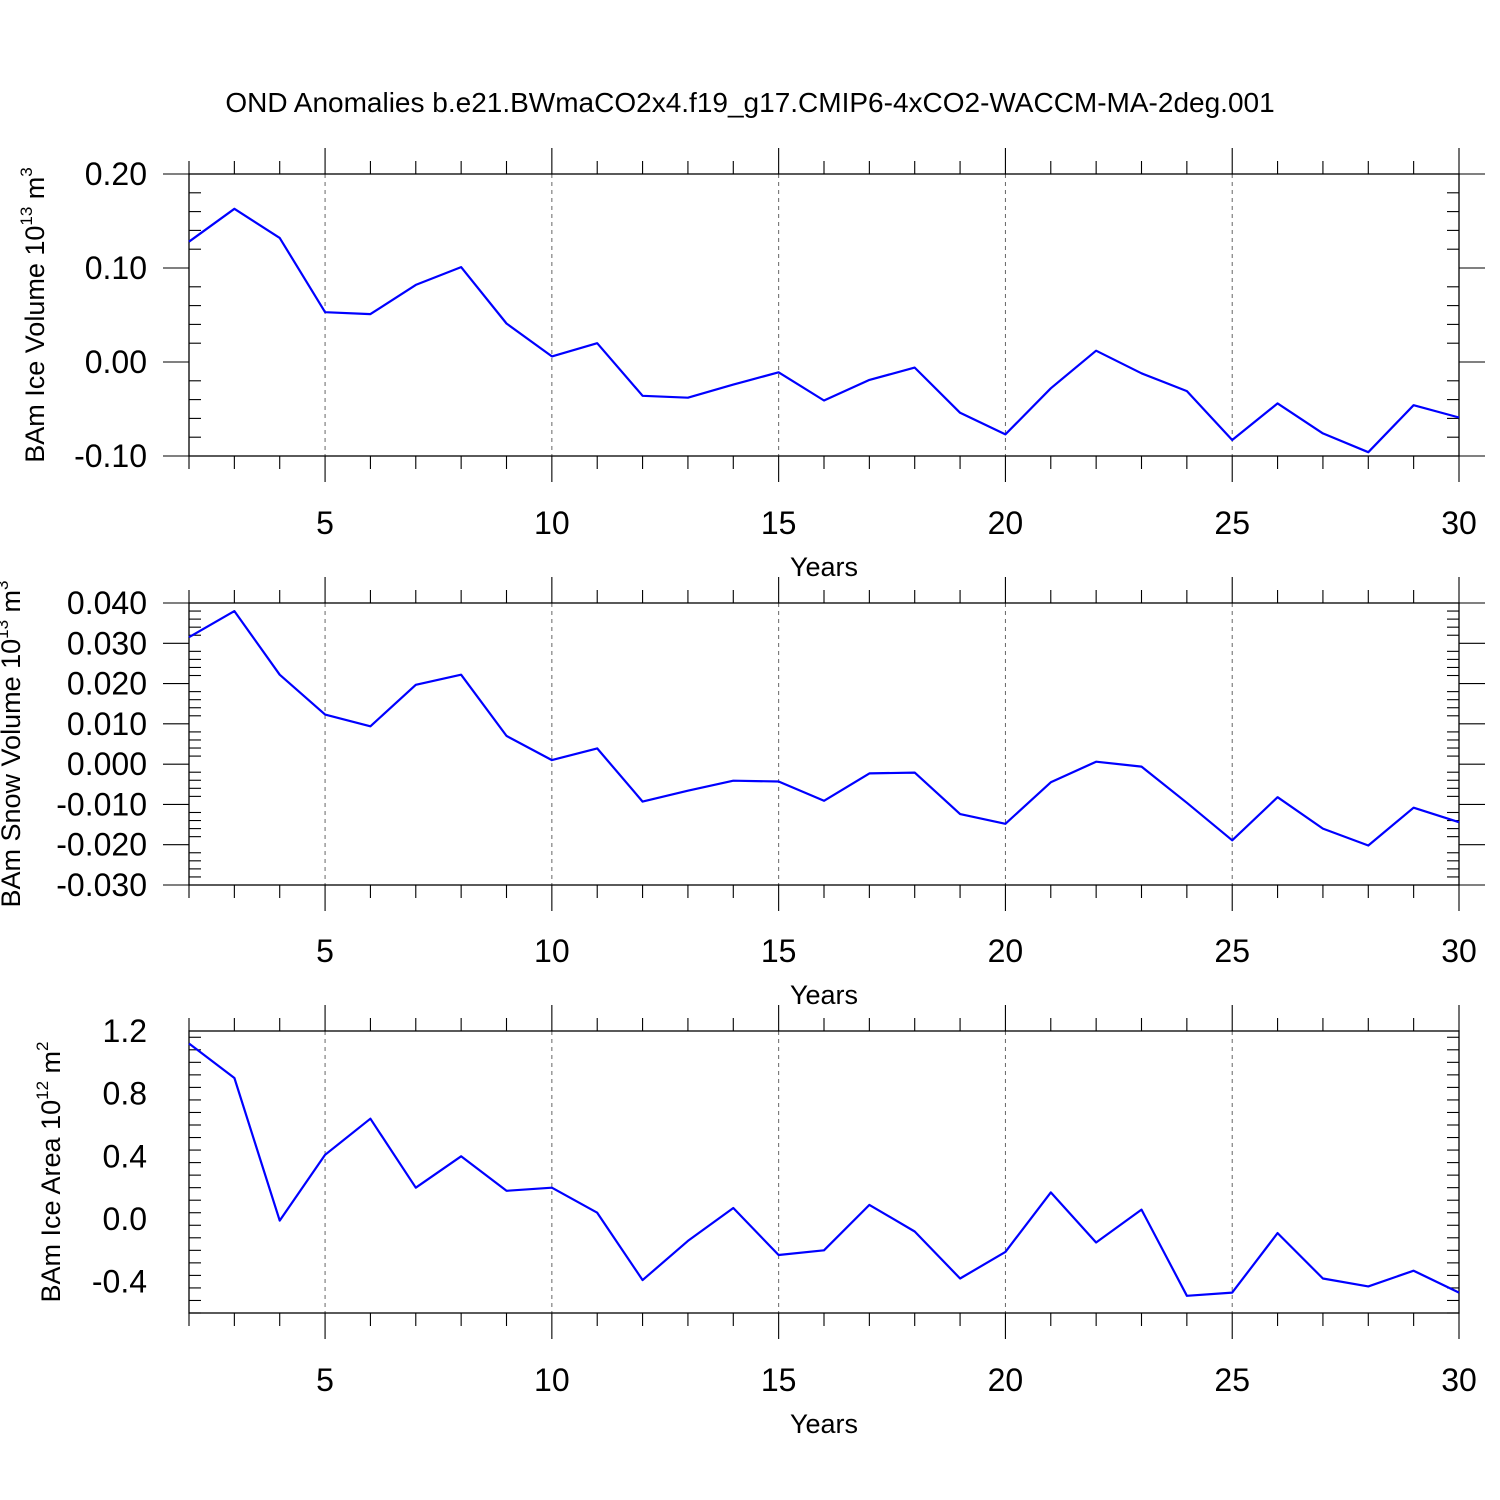 This screenshot has height=1500, width=1500. Describe the element at coordinates (110, 456) in the screenshot. I see `y-tick-label: -0.10` at that location.